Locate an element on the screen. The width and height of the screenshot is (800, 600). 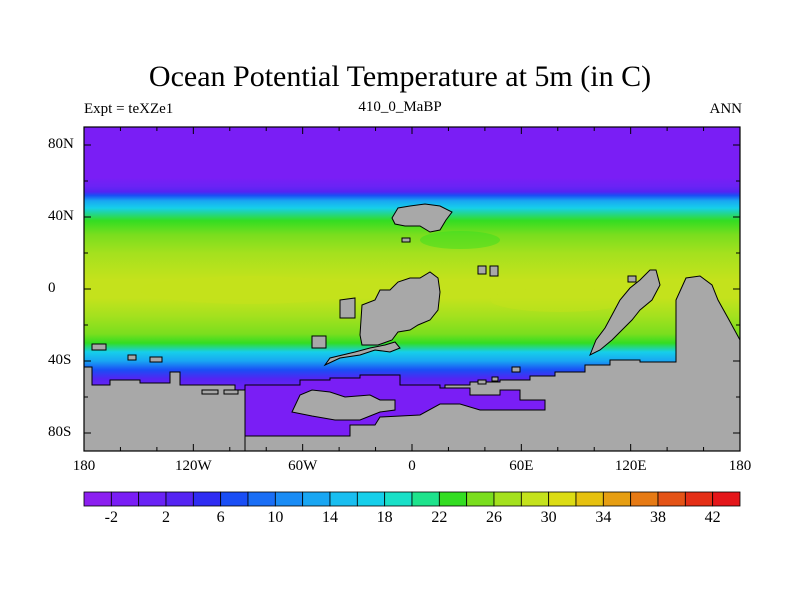
colorbar-tick-label: 38 is located at coordinates (658, 517).